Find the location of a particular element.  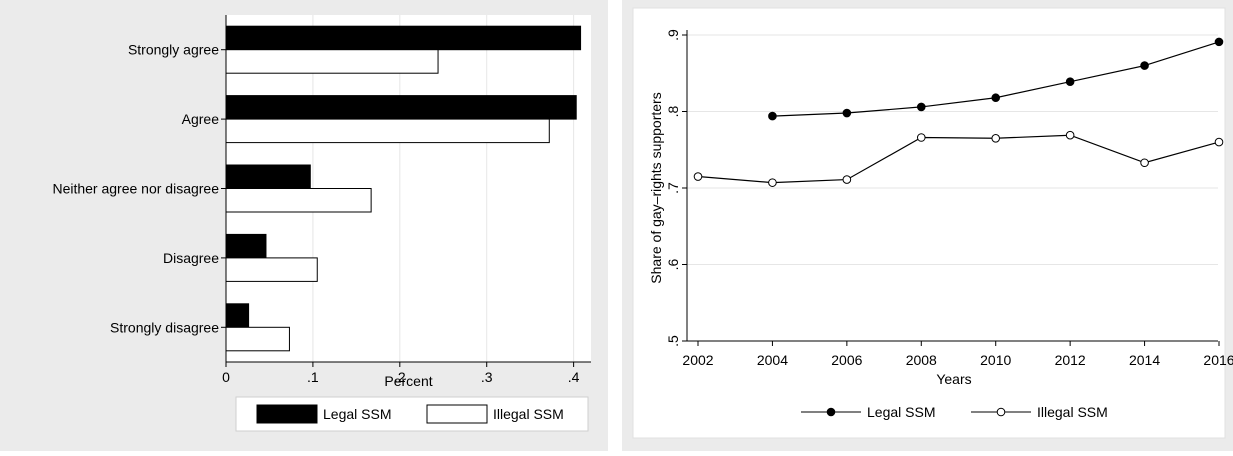

line-point-illegal-2002 is located at coordinates (698, 176).